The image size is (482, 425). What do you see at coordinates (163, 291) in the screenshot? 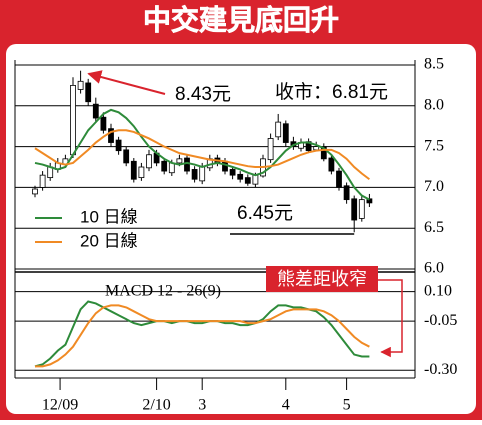
I see `panel-title: MACD 12 - 26(9)` at bounding box center [163, 291].